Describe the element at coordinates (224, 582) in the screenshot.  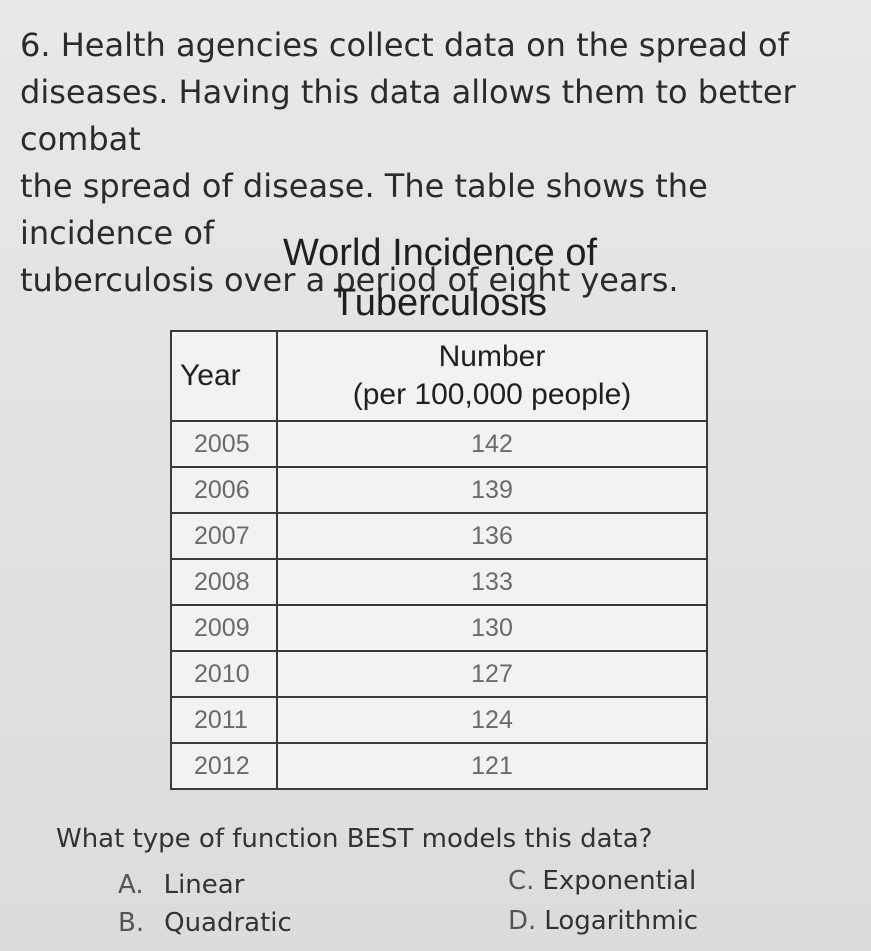
I see `year-cell: 2008` at that location.